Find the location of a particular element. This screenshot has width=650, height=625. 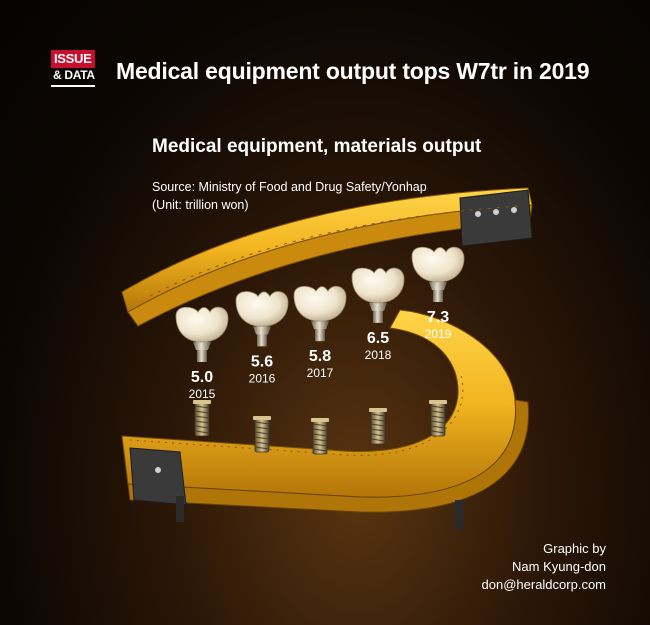

year-label-2016: 2016 is located at coordinates (262, 378).